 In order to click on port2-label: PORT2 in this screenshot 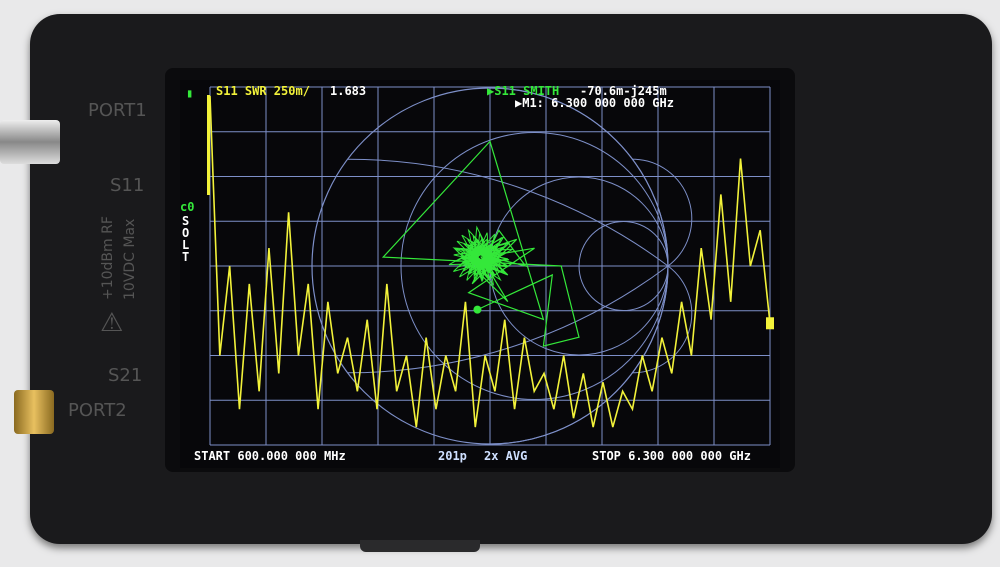, I will do `click(97, 410)`.